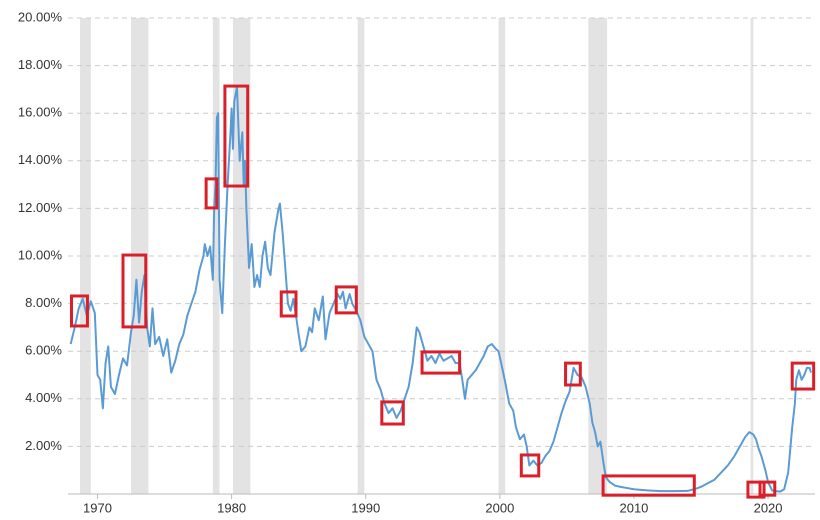 The width and height of the screenshot is (820, 520). I want to click on x-tick-label: 1980, so click(231, 507).